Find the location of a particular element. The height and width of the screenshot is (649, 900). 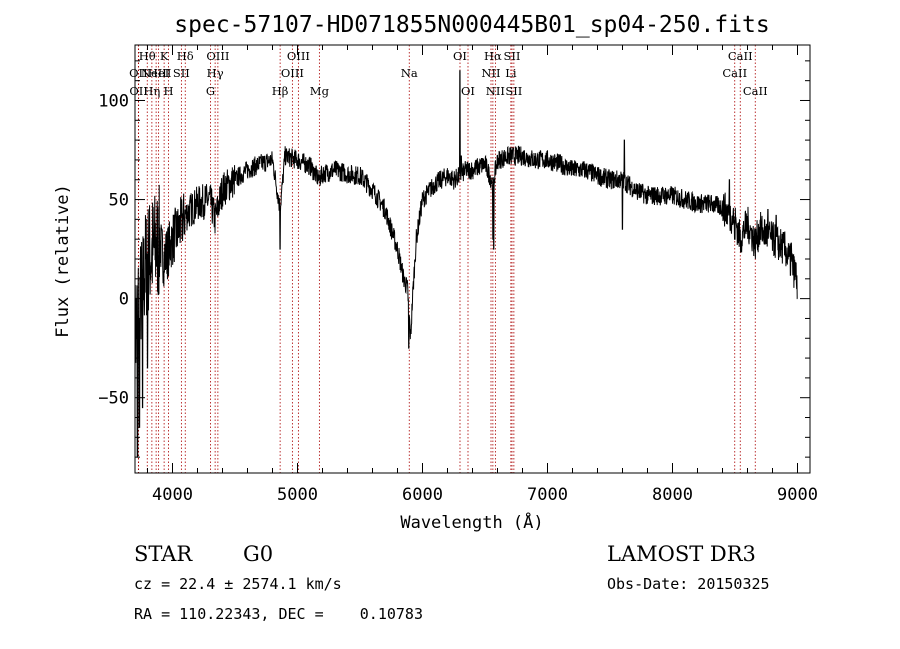

y-tick-label: −50 is located at coordinates (113, 399).